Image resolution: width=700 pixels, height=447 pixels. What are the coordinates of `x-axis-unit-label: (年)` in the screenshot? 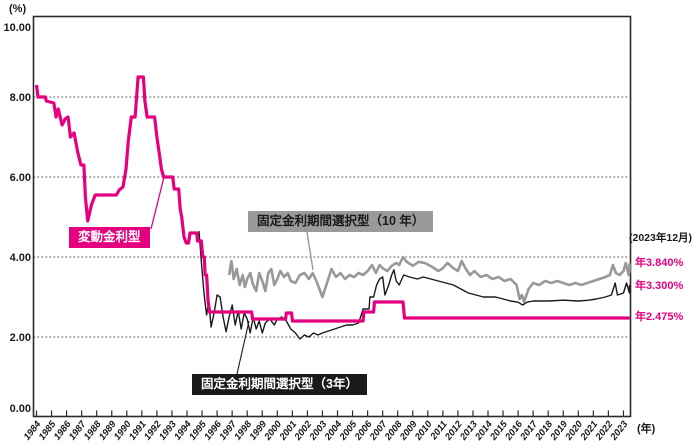 It's located at (646, 429).